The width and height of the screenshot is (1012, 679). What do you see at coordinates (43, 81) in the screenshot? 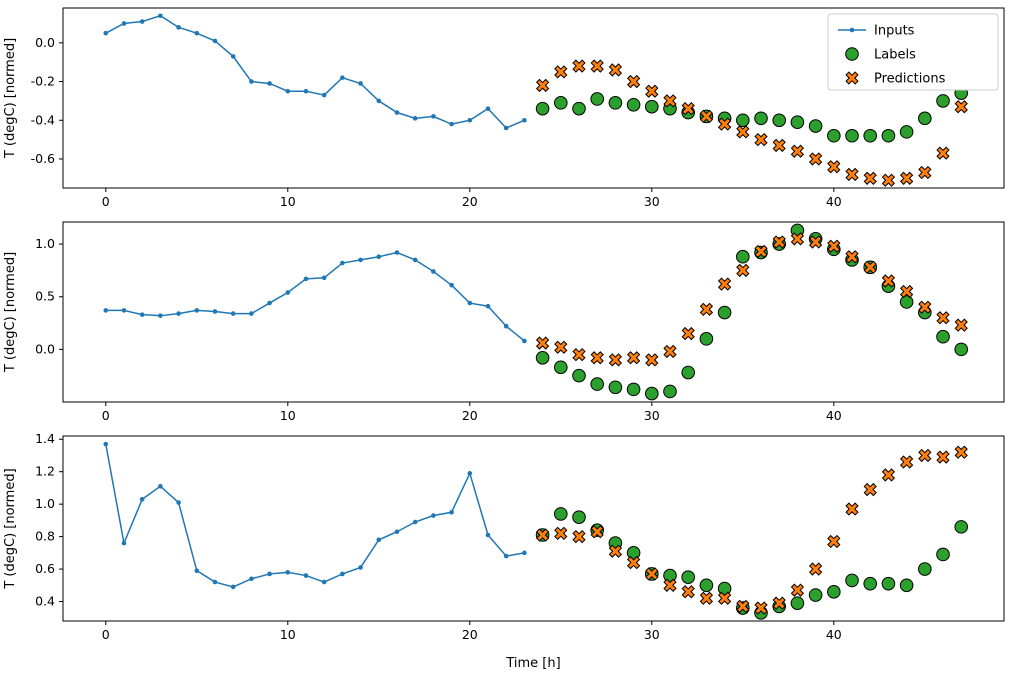
I see `y-tick-label: -0.2` at bounding box center [43, 81].